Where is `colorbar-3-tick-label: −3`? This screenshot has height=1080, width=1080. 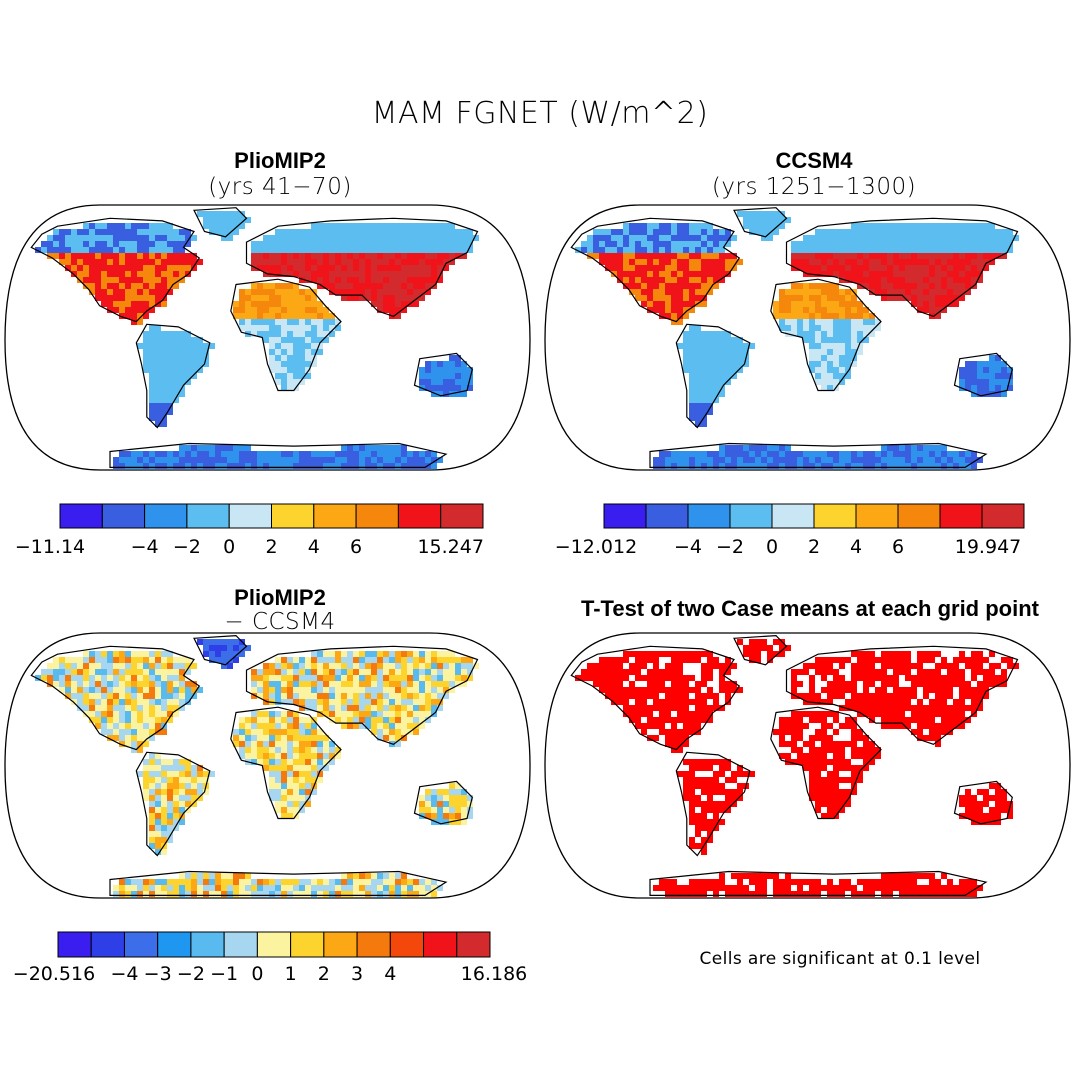
colorbar-3-tick-label: −3 is located at coordinates (157, 974).